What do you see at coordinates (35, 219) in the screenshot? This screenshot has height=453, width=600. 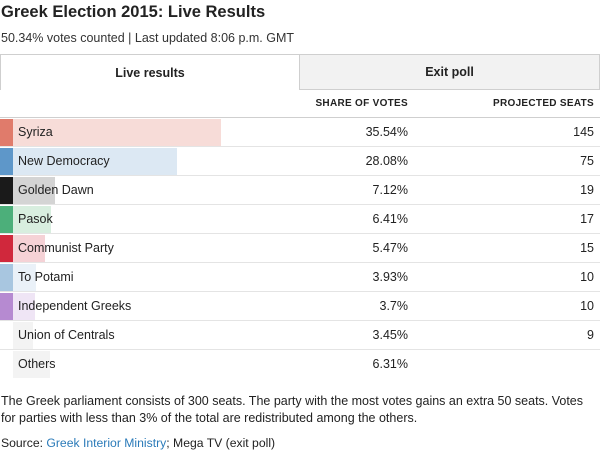 I see `party-name: Pasok` at bounding box center [35, 219].